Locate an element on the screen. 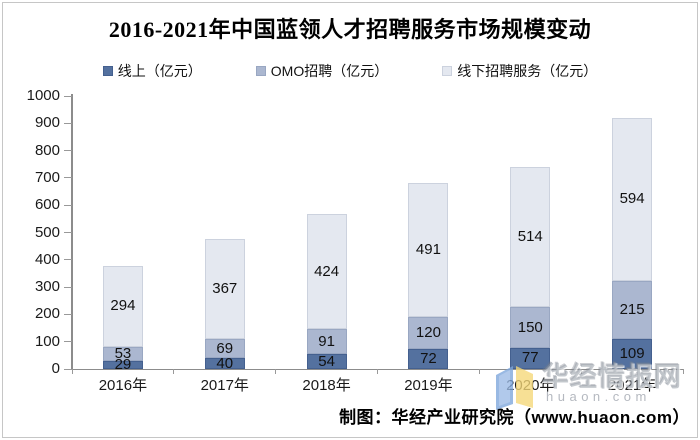  y-tick-label: 1000 is located at coordinates (43, 95).